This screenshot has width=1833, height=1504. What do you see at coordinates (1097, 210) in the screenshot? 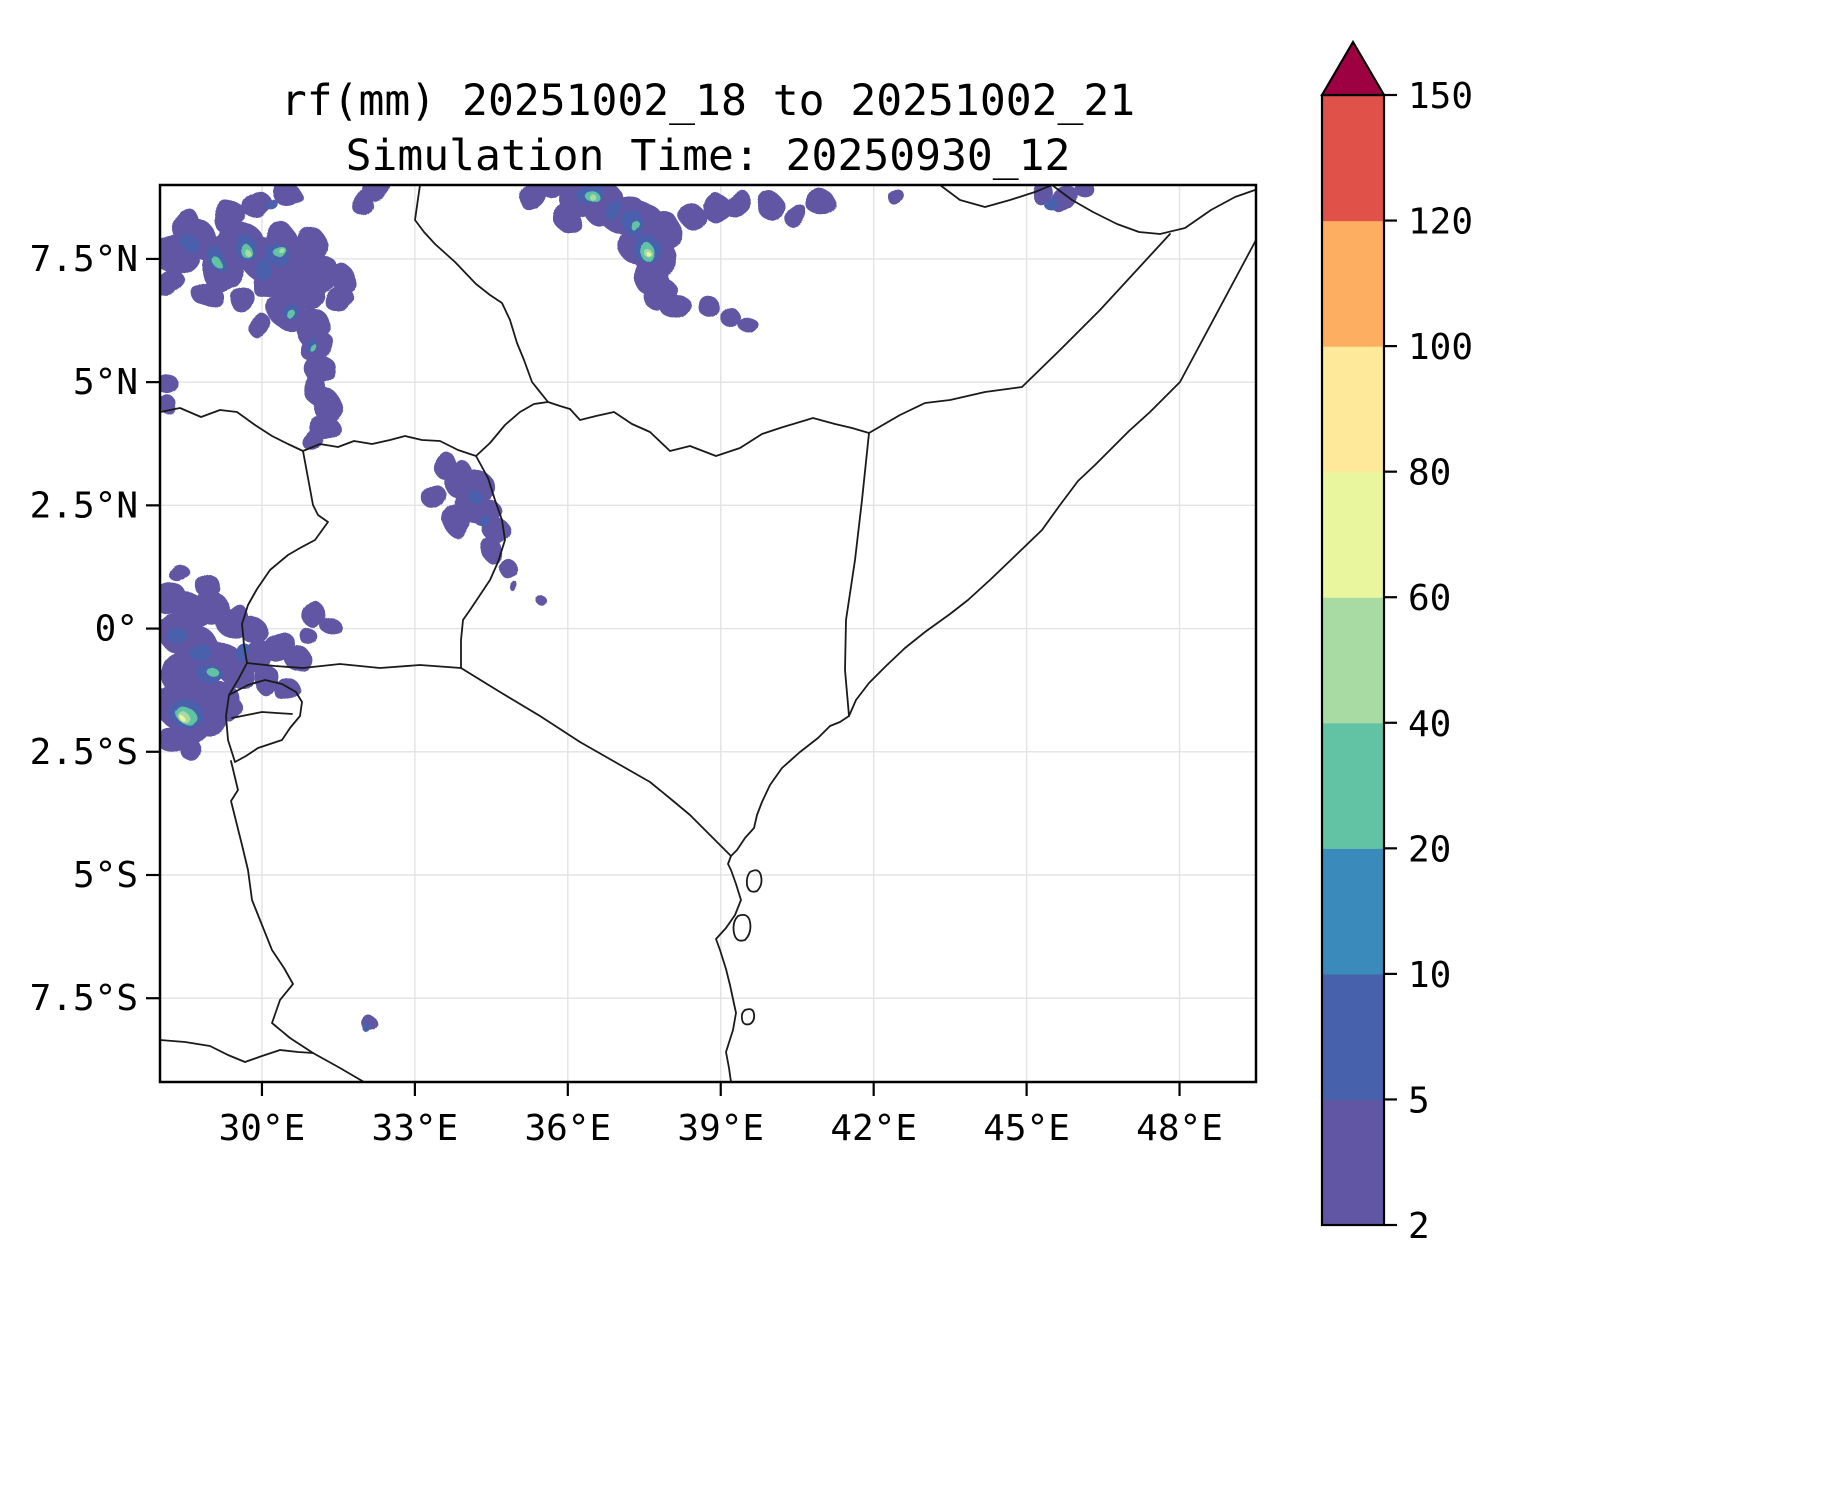
I see `djibouti-somaliland-border` at bounding box center [1097, 210].